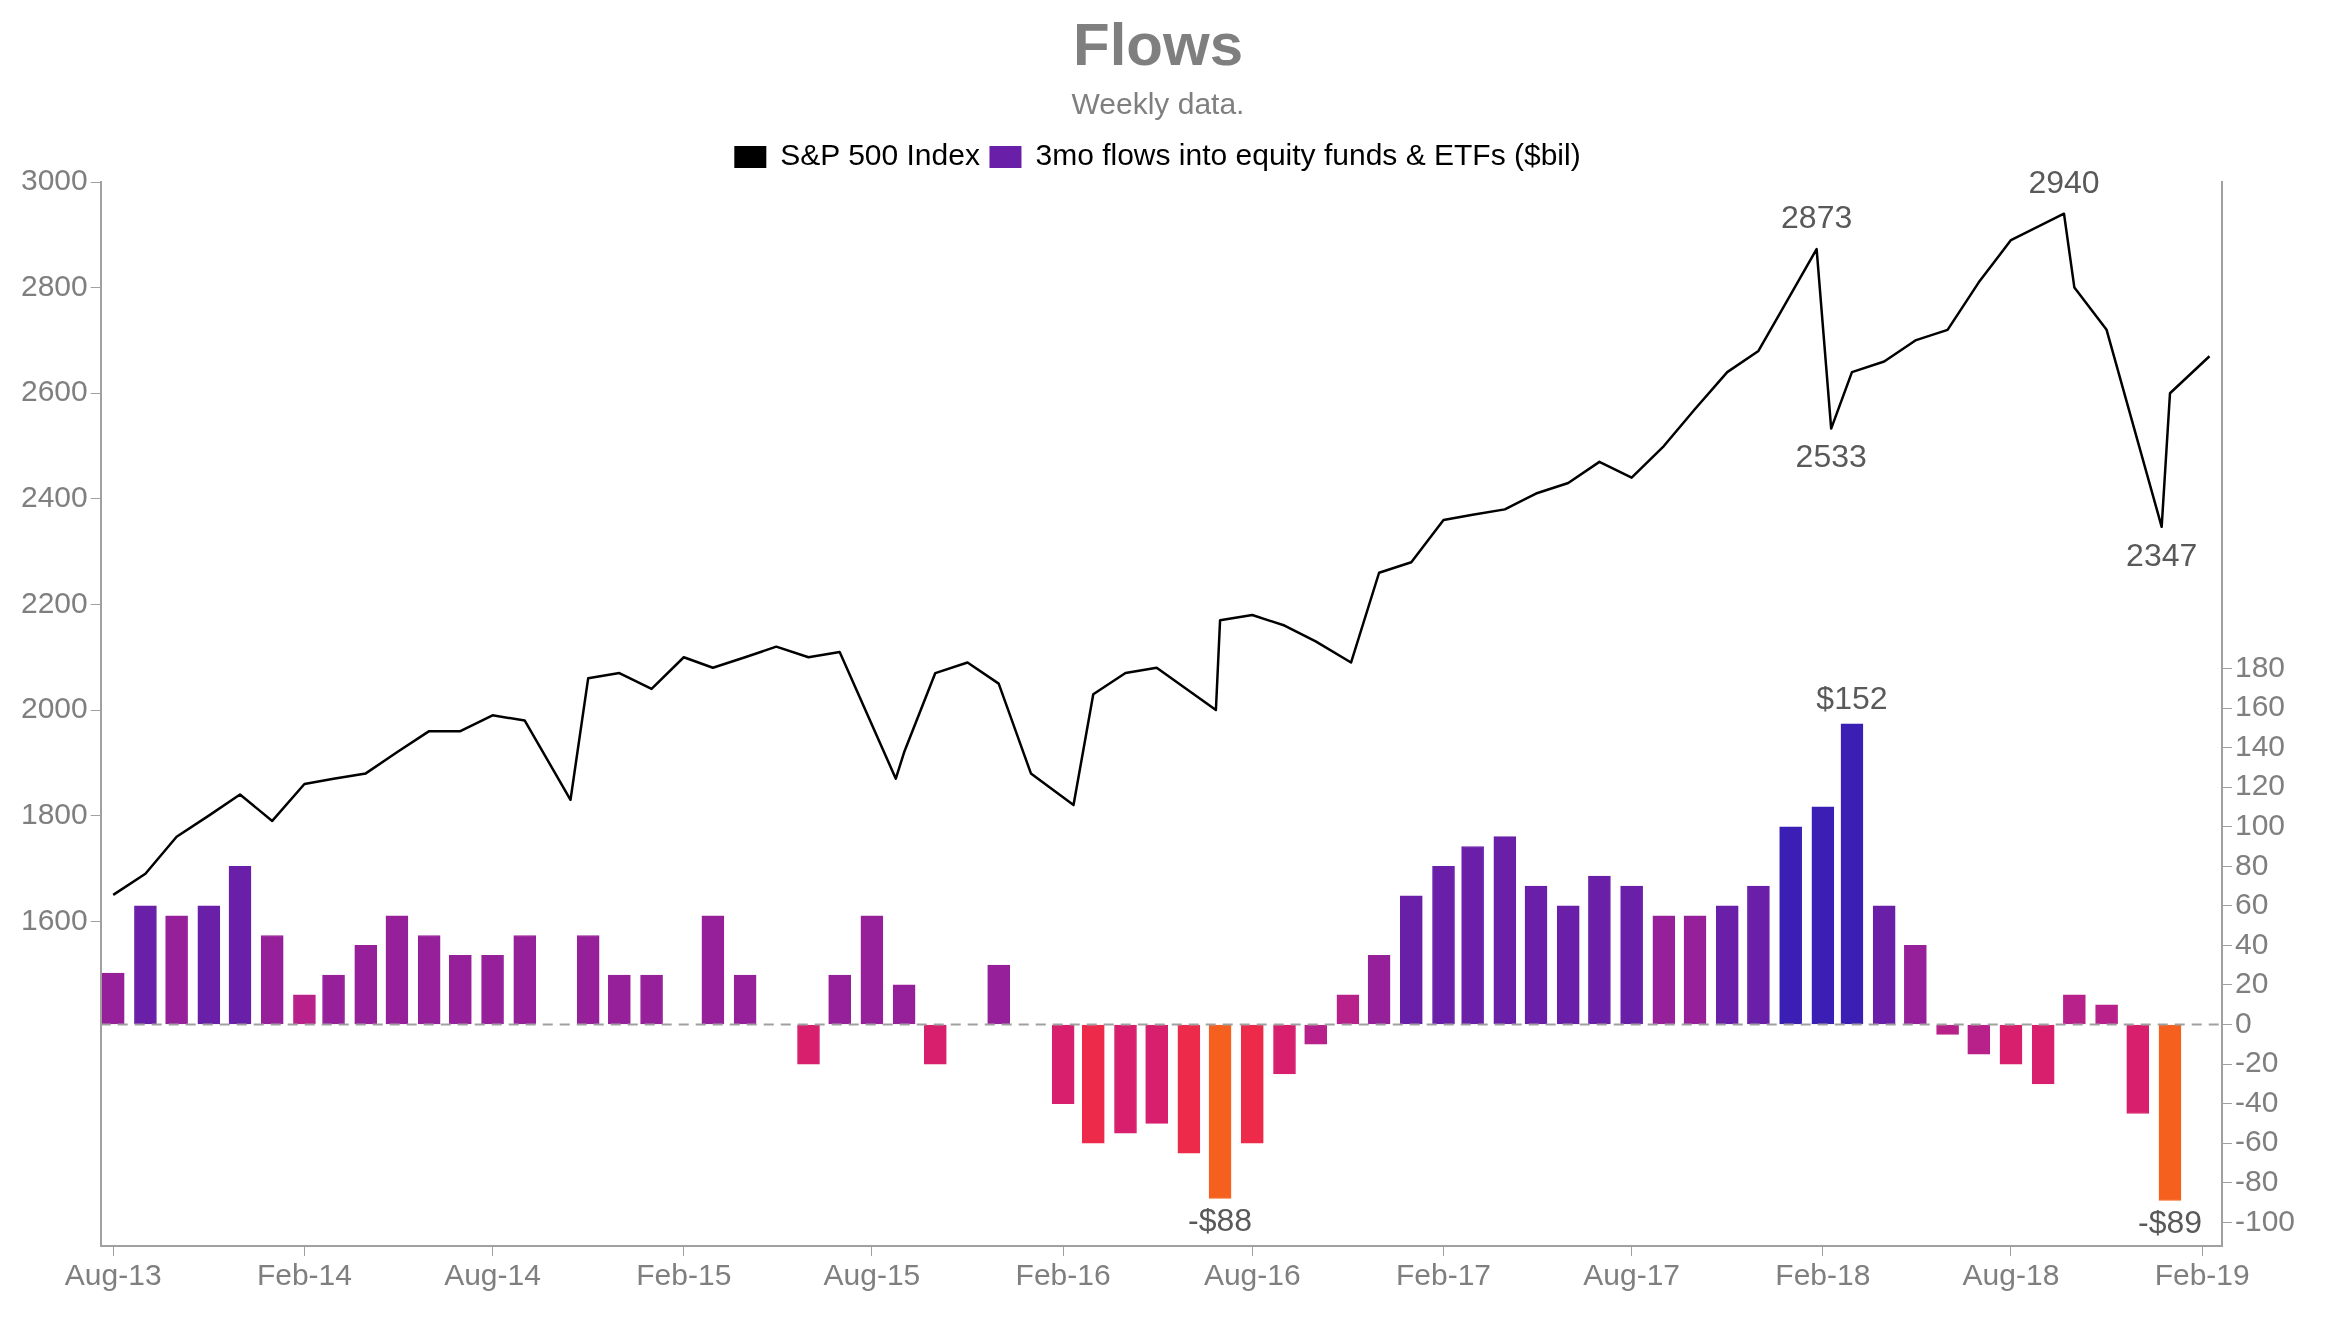 The width and height of the screenshot is (2331, 1336). What do you see at coordinates (2260, 706) in the screenshot?
I see `y2-tick-label: 160` at bounding box center [2260, 706].